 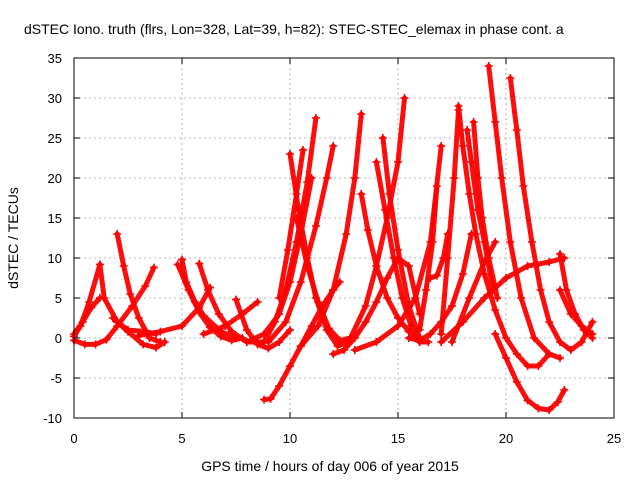 What do you see at coordinates (614, 438) in the screenshot?
I see `x-tick-label: 25` at bounding box center [614, 438].